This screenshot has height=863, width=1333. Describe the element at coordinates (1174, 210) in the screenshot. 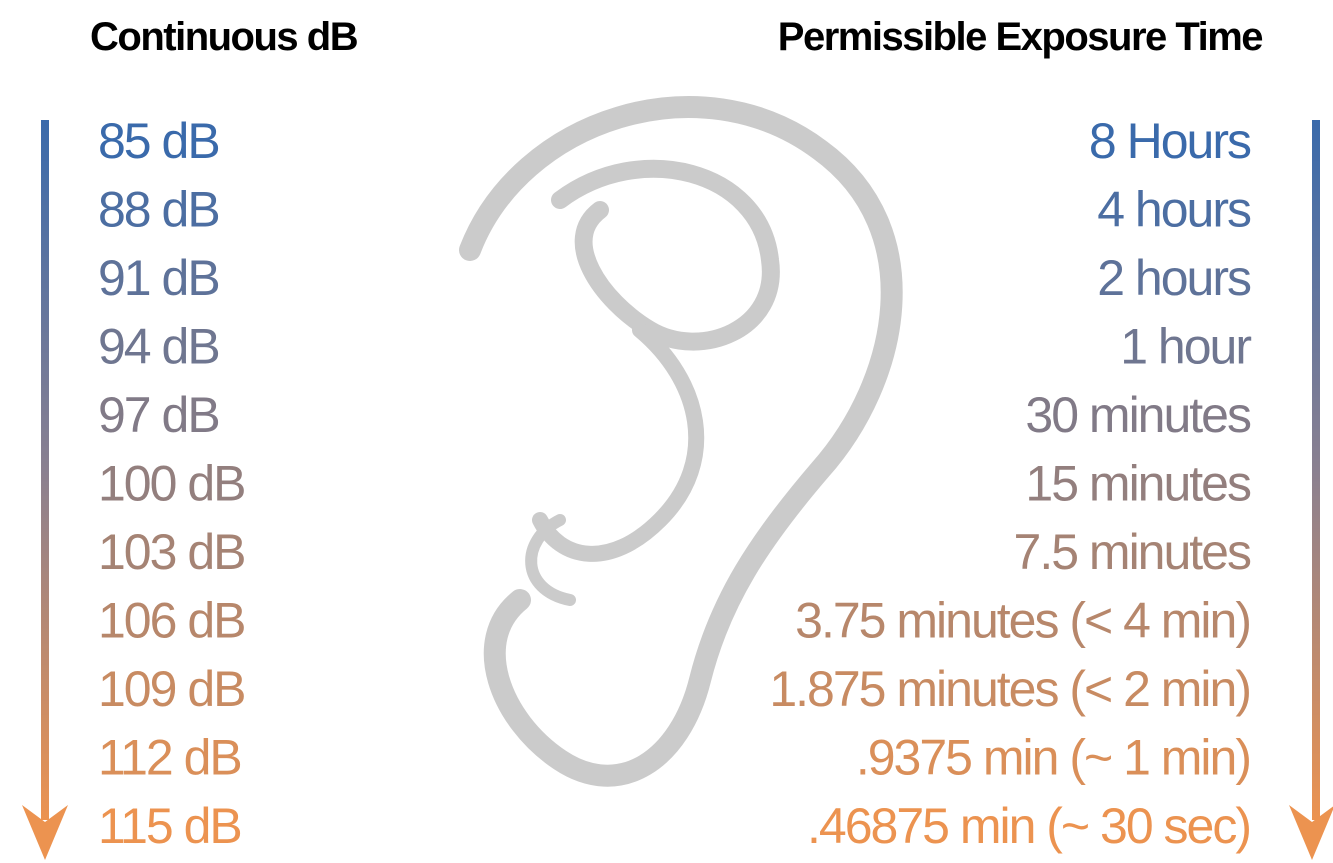

I see `exposure-time: 4 hours` at that location.